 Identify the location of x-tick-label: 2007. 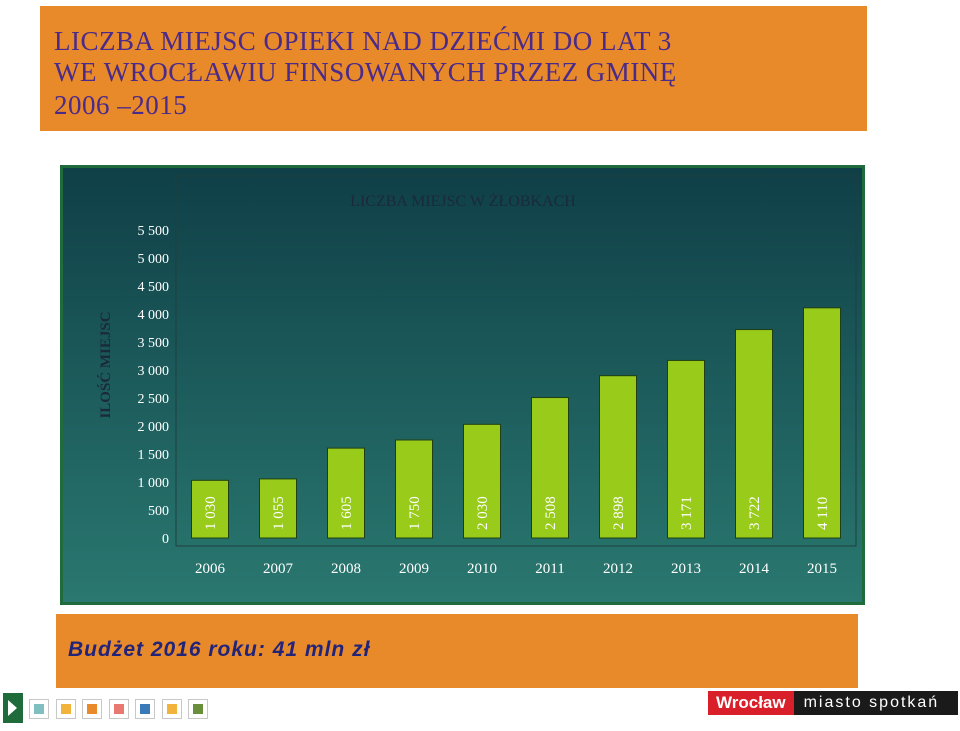
(278, 569).